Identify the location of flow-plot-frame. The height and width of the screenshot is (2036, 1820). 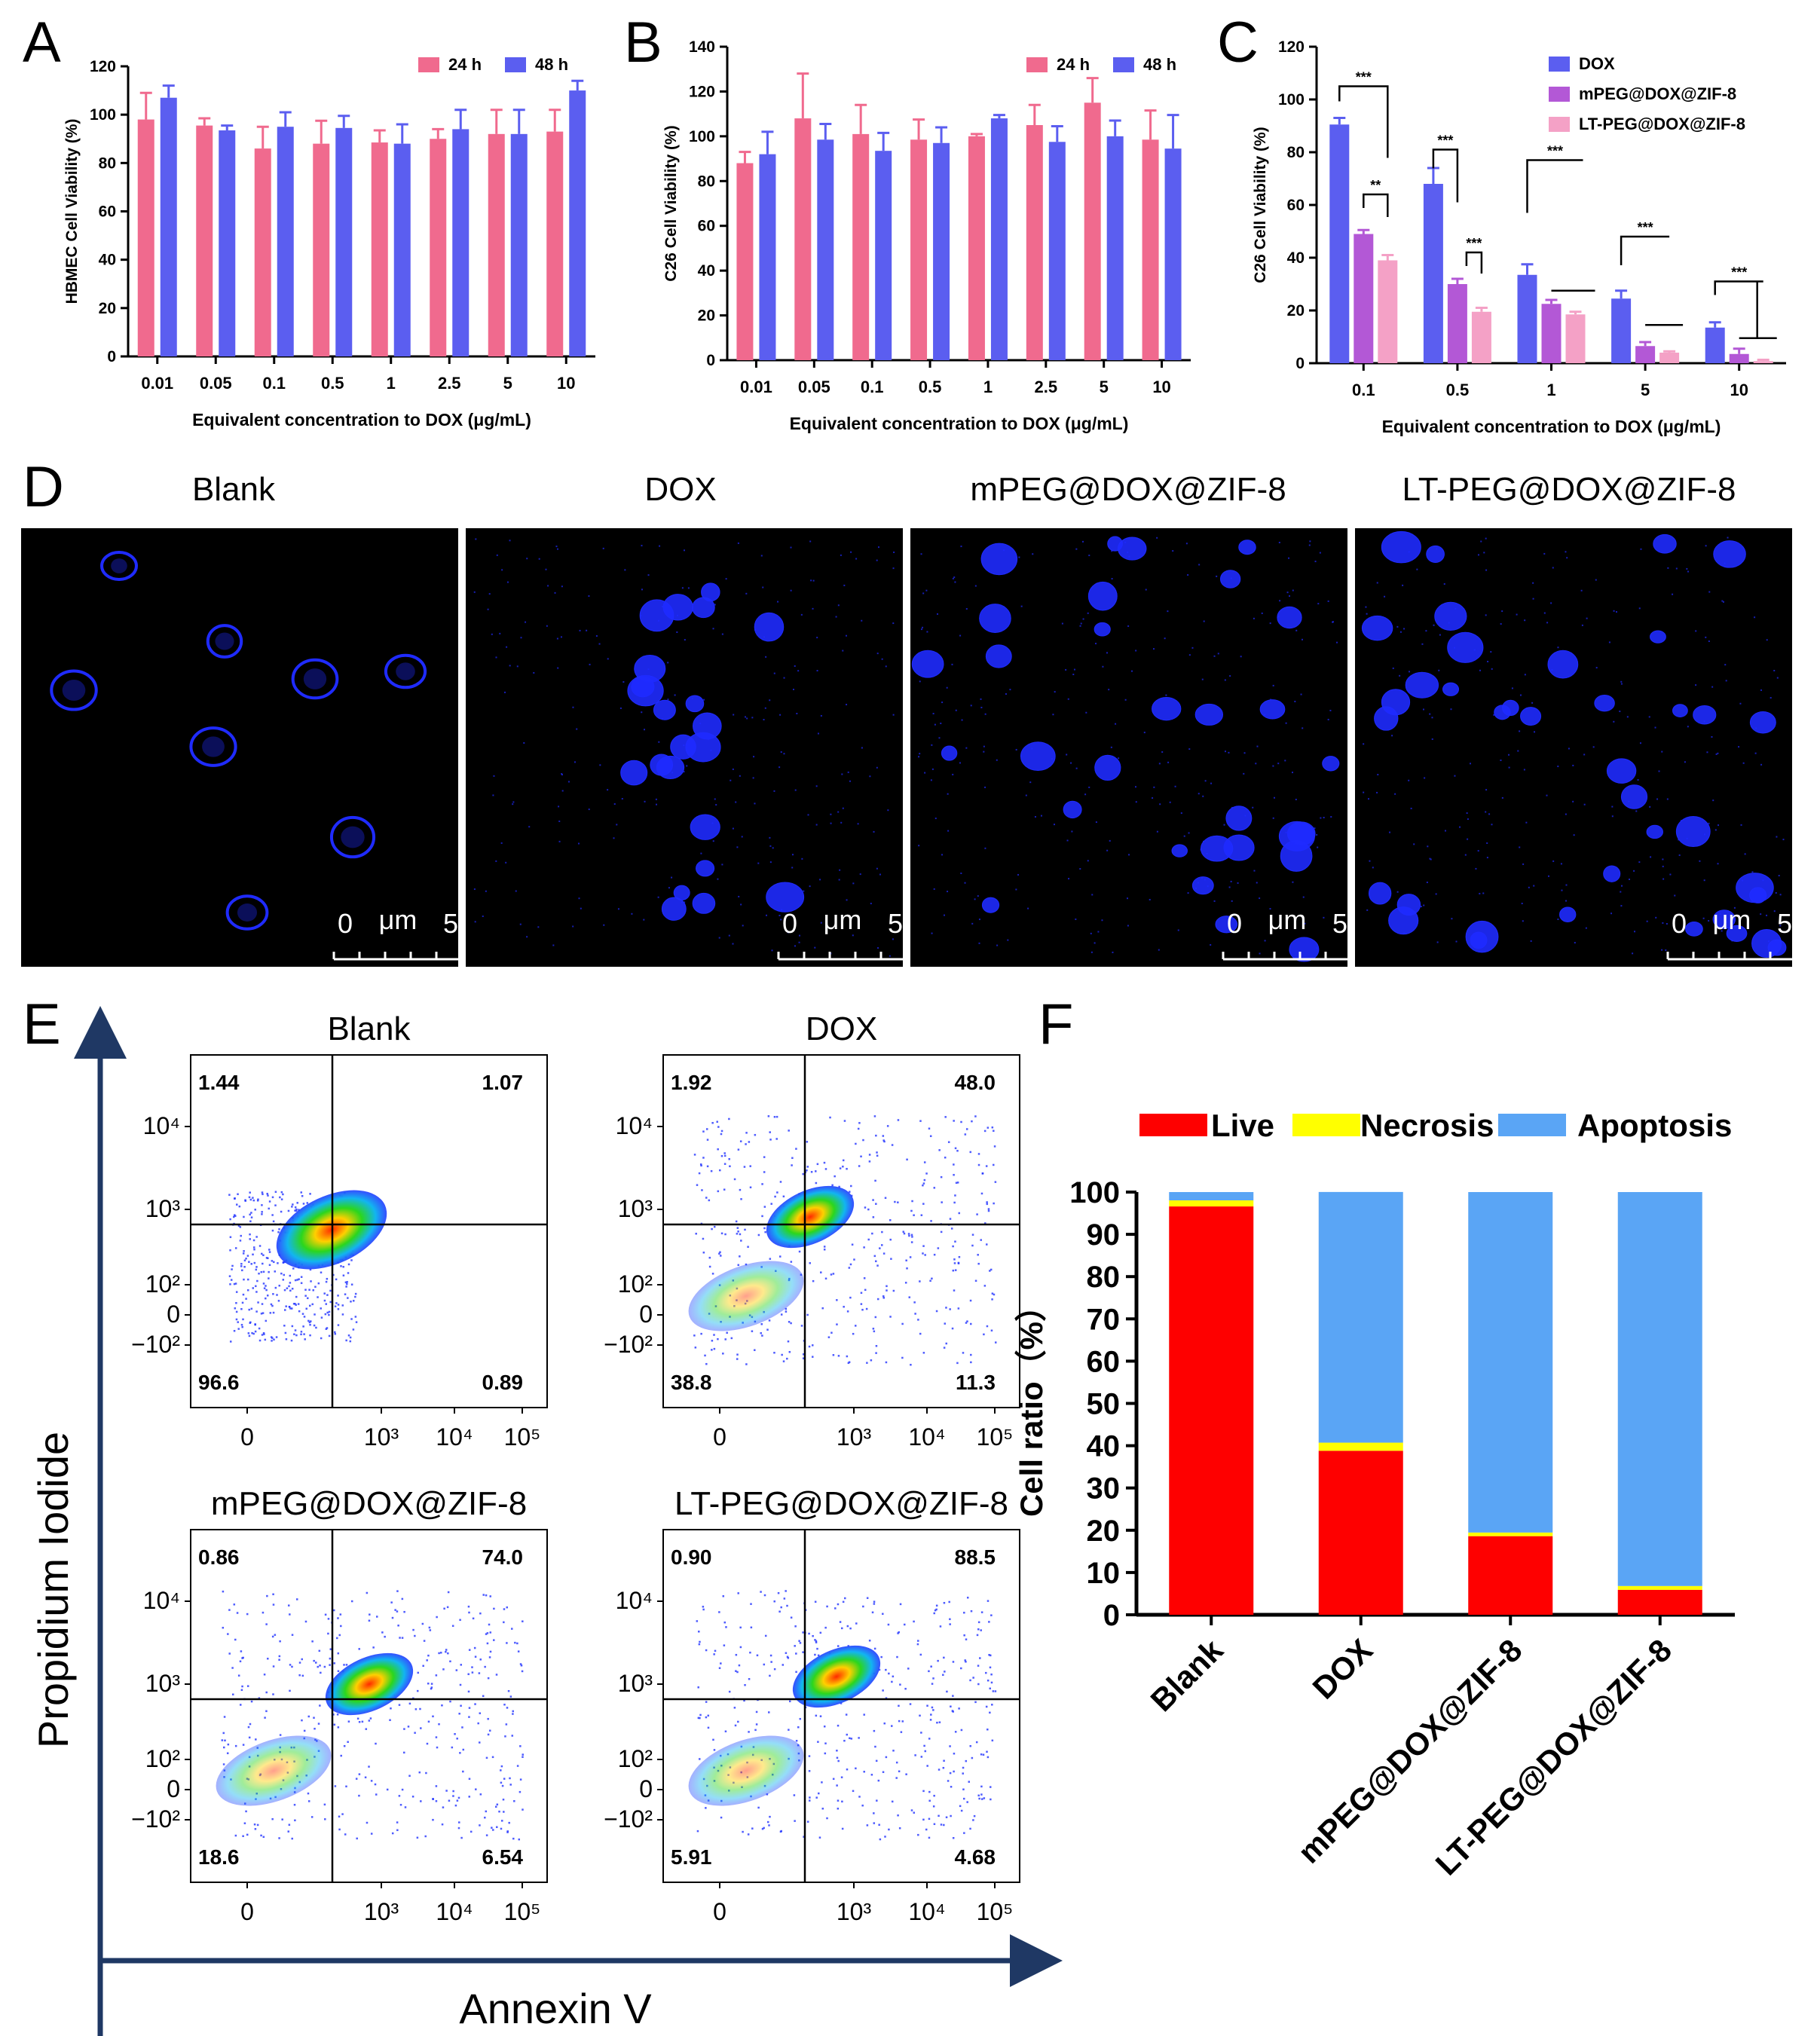
(369, 1706).